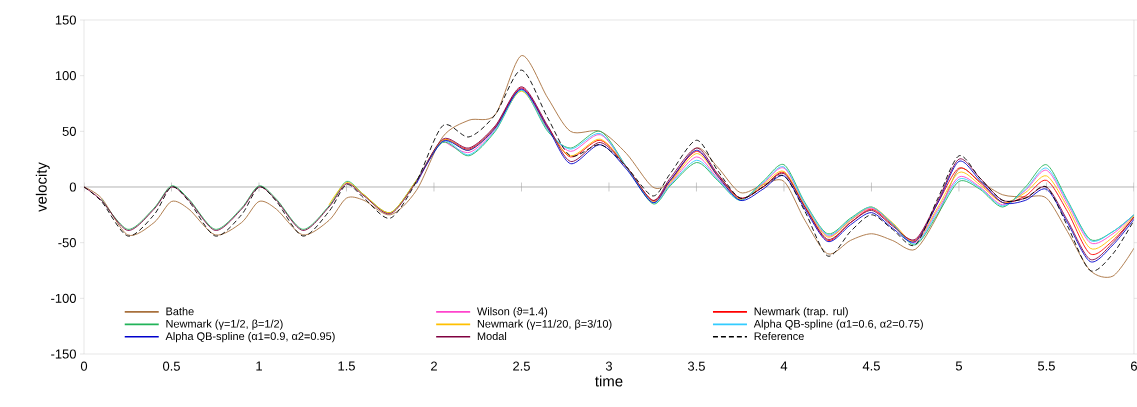 The height and width of the screenshot is (407, 1137). I want to click on y-tick-label: 150, so click(65, 20).